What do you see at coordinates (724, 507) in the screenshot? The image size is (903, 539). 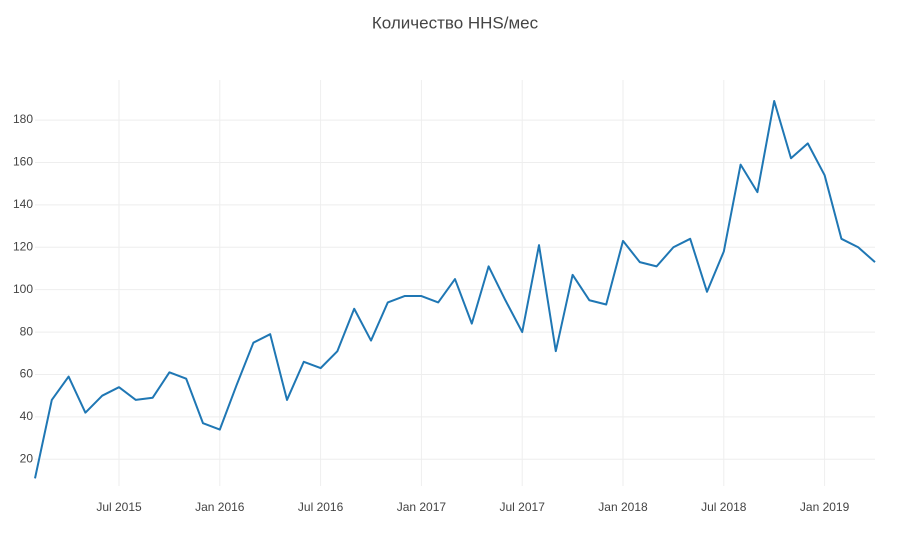 I see `x-tick-label: Jul 2018` at bounding box center [724, 507].